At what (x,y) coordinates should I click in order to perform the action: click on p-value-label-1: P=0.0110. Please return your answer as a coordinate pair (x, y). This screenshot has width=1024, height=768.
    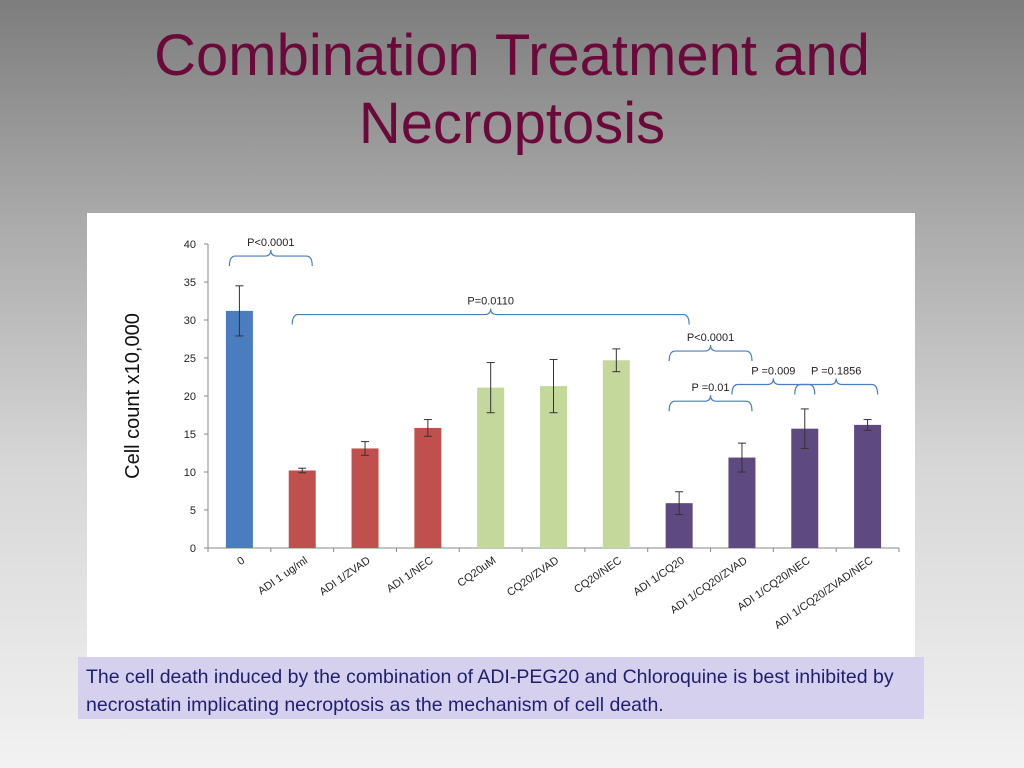
    Looking at the image, I should click on (490, 302).